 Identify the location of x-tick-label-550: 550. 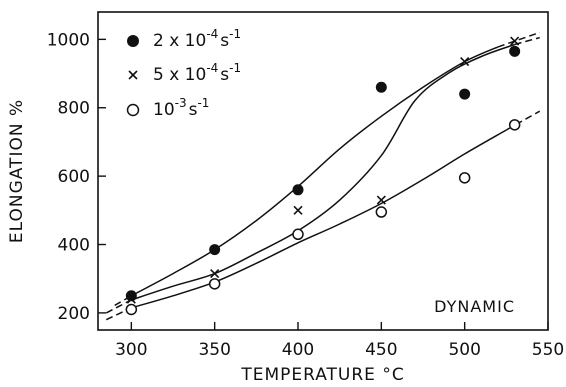
(548, 350).